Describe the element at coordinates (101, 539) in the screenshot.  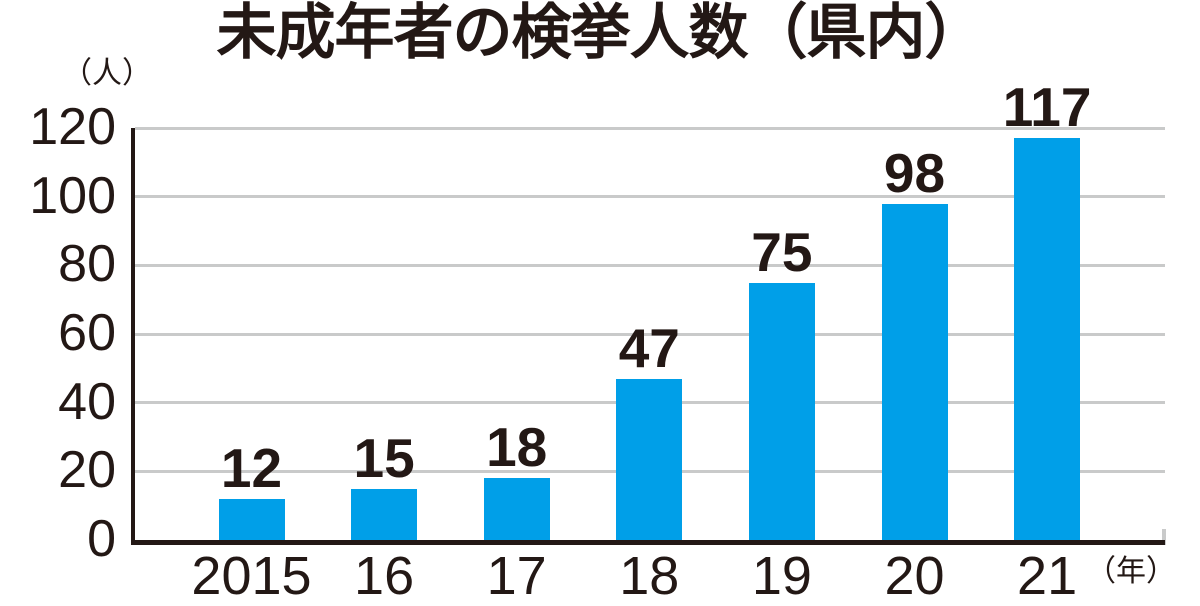
I see `y-tick-label-0: 0` at that location.